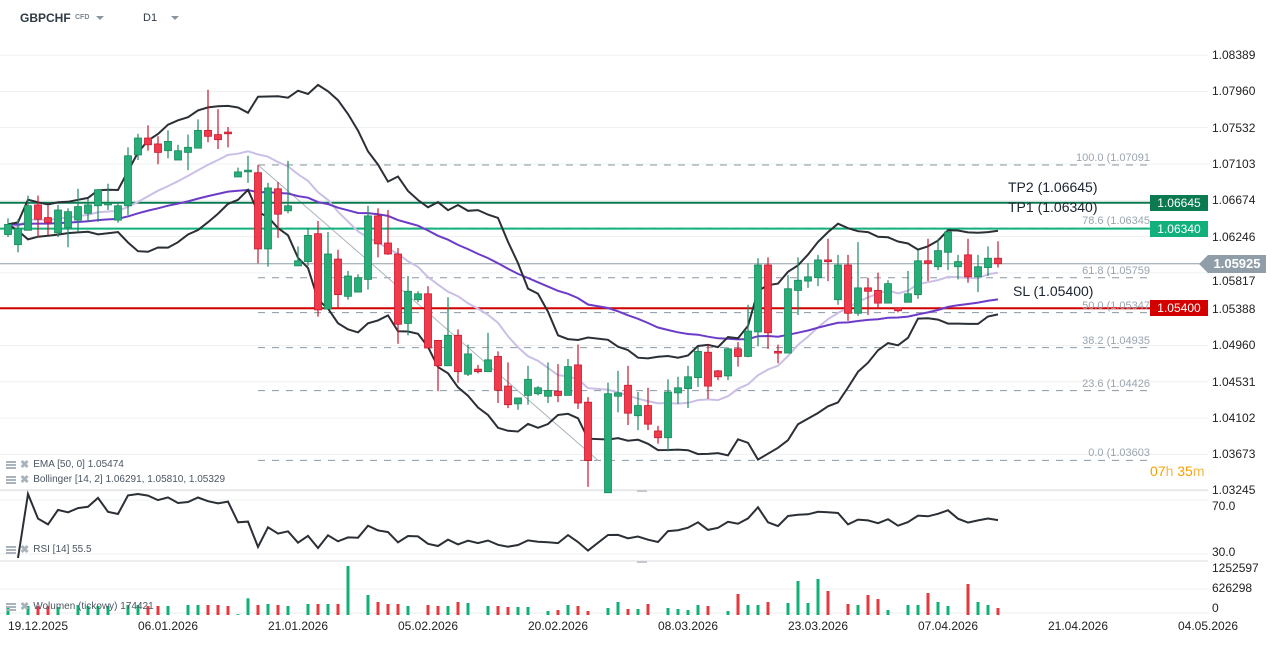 The width and height of the screenshot is (1272, 647). Describe the element at coordinates (1177, 471) in the screenshot. I see `candle-countdown: 07h 35m` at that location.